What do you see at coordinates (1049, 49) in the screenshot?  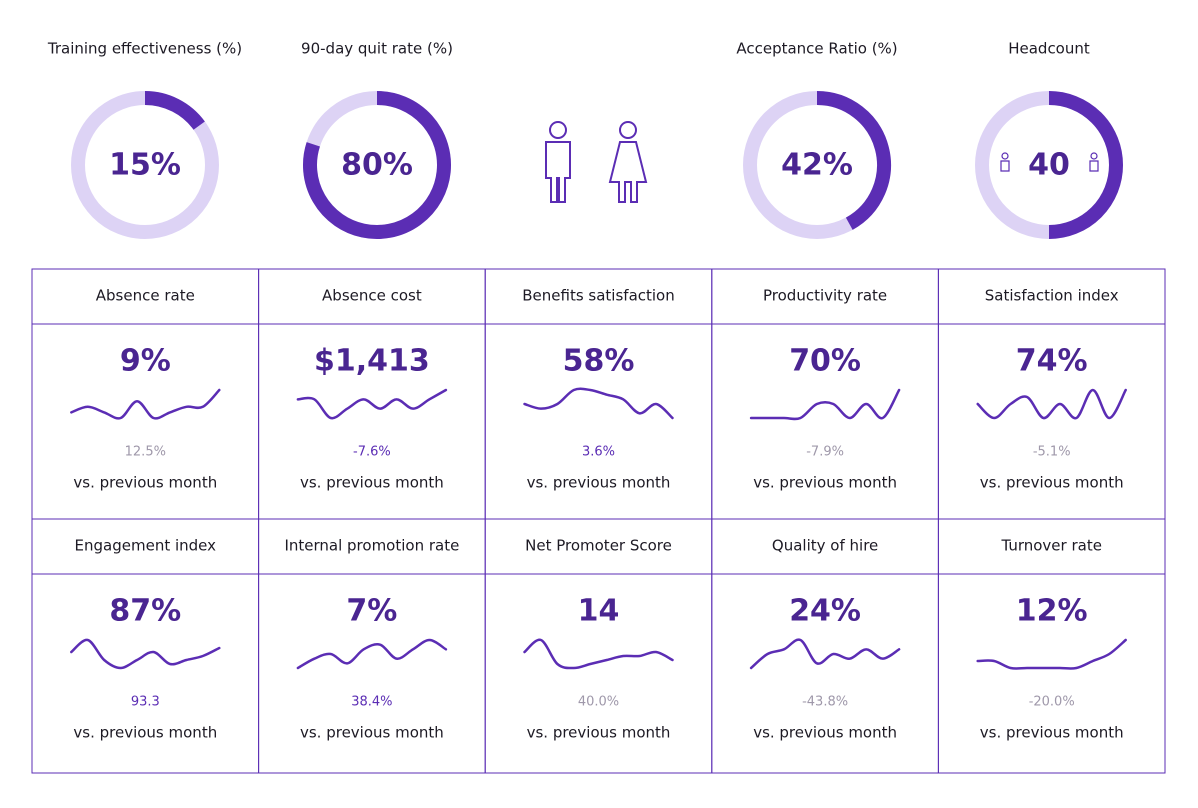 I see `donut-title: Headcount` at bounding box center [1049, 49].